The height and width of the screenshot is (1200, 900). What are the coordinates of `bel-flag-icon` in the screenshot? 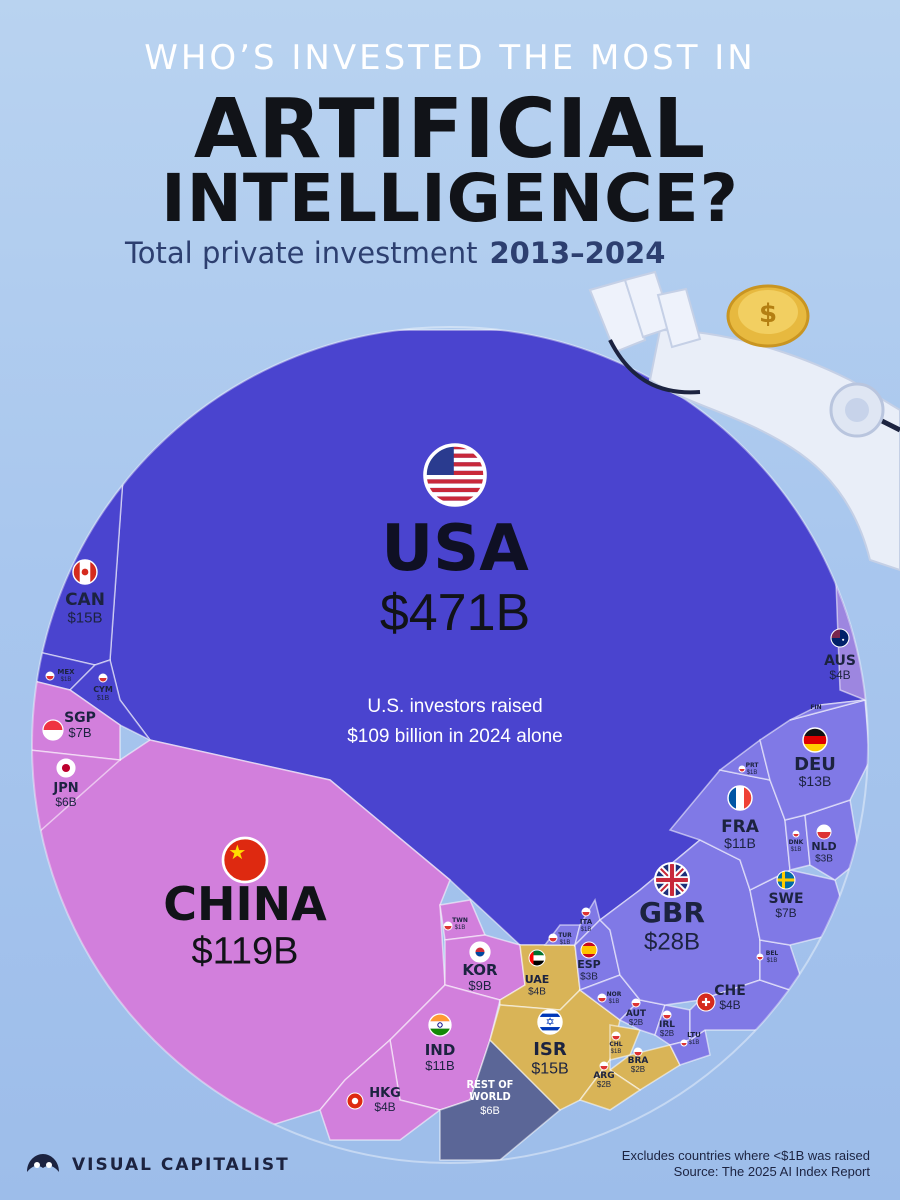 It's located at (760, 957).